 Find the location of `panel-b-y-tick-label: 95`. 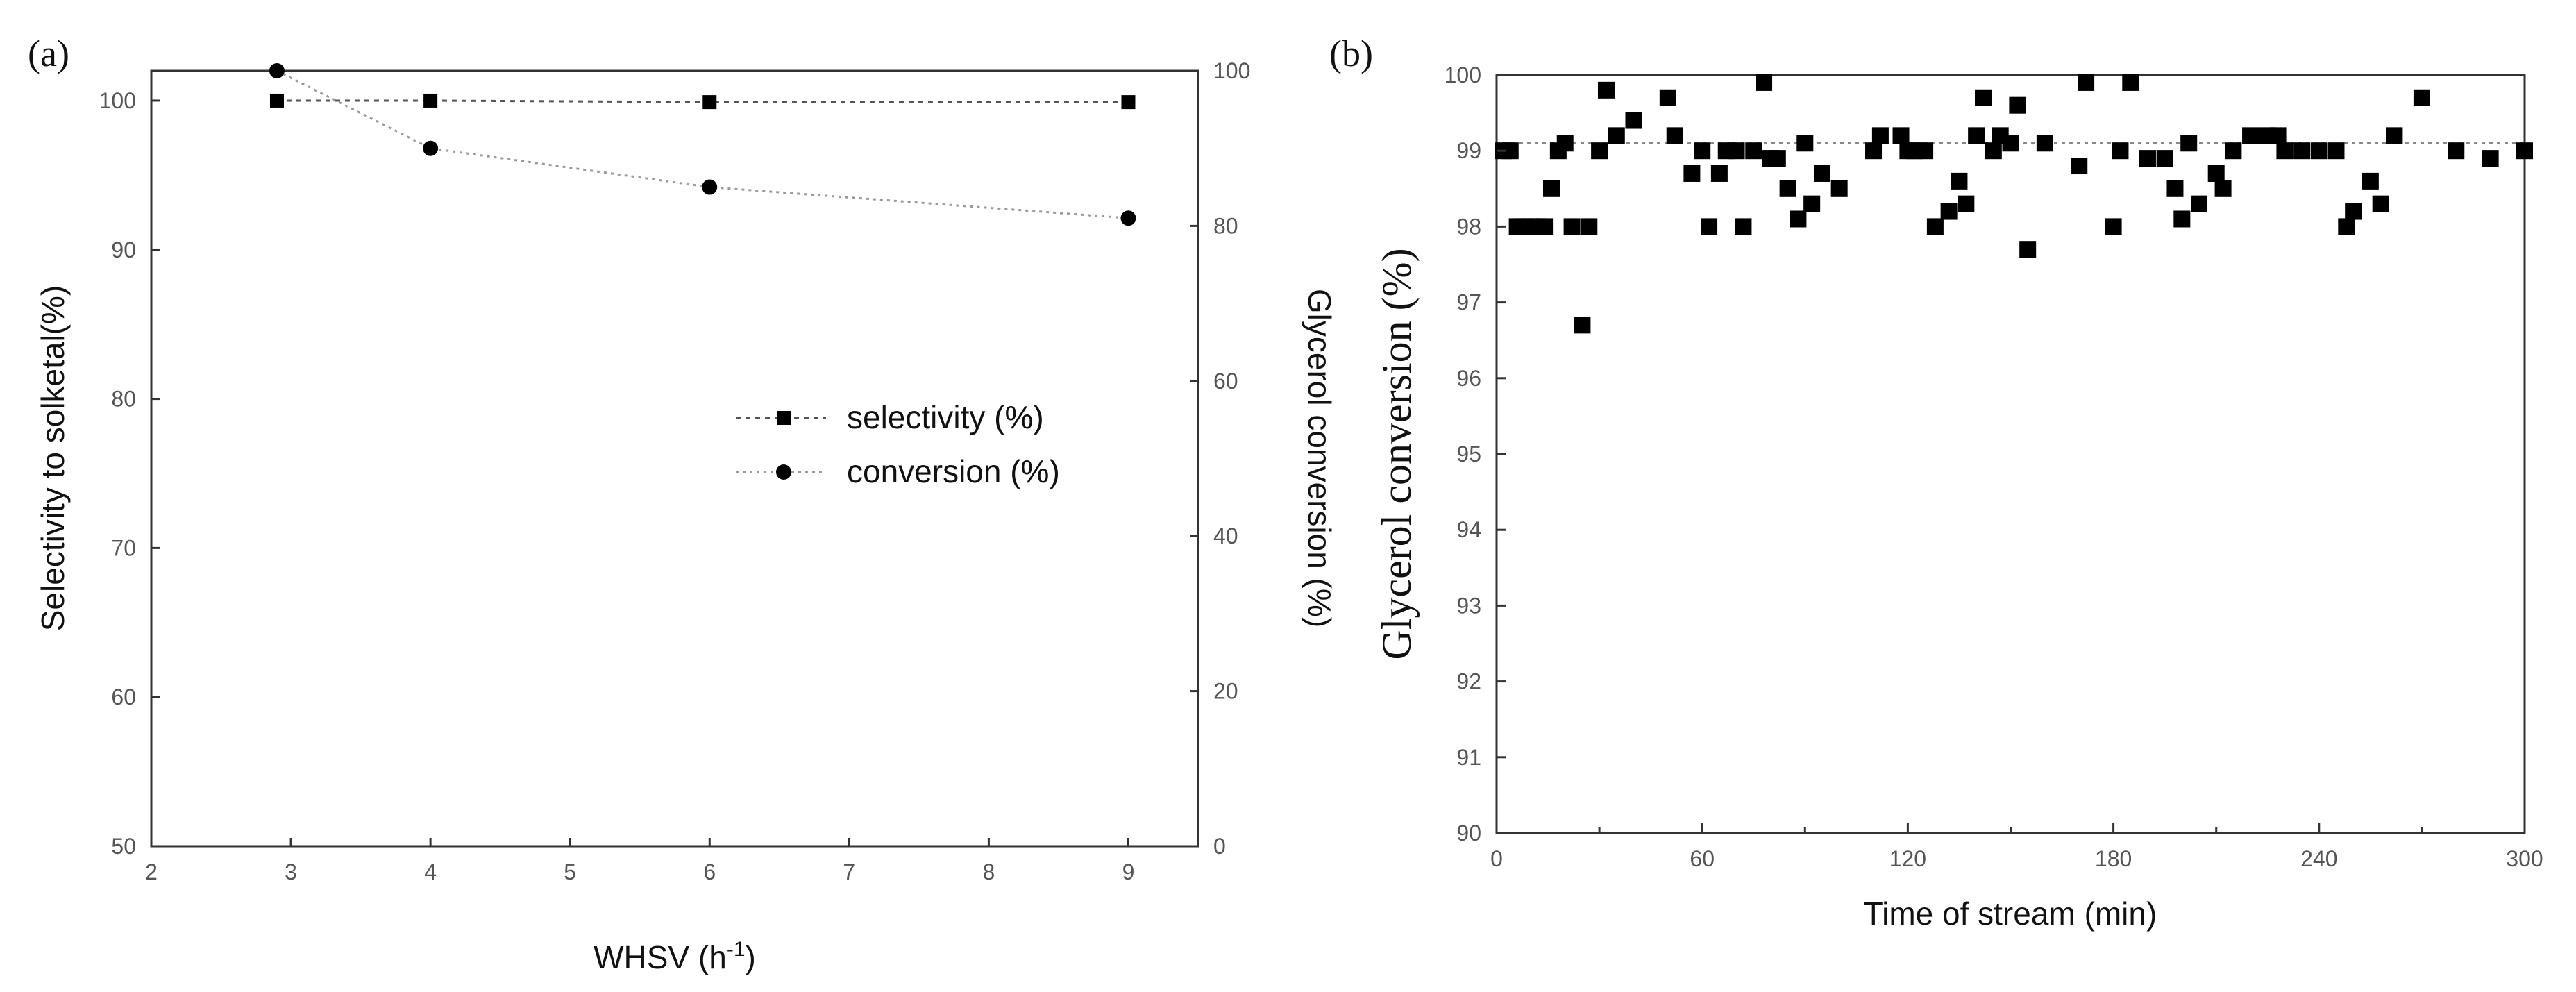

panel-b-y-tick-label: 95 is located at coordinates (1468, 454).